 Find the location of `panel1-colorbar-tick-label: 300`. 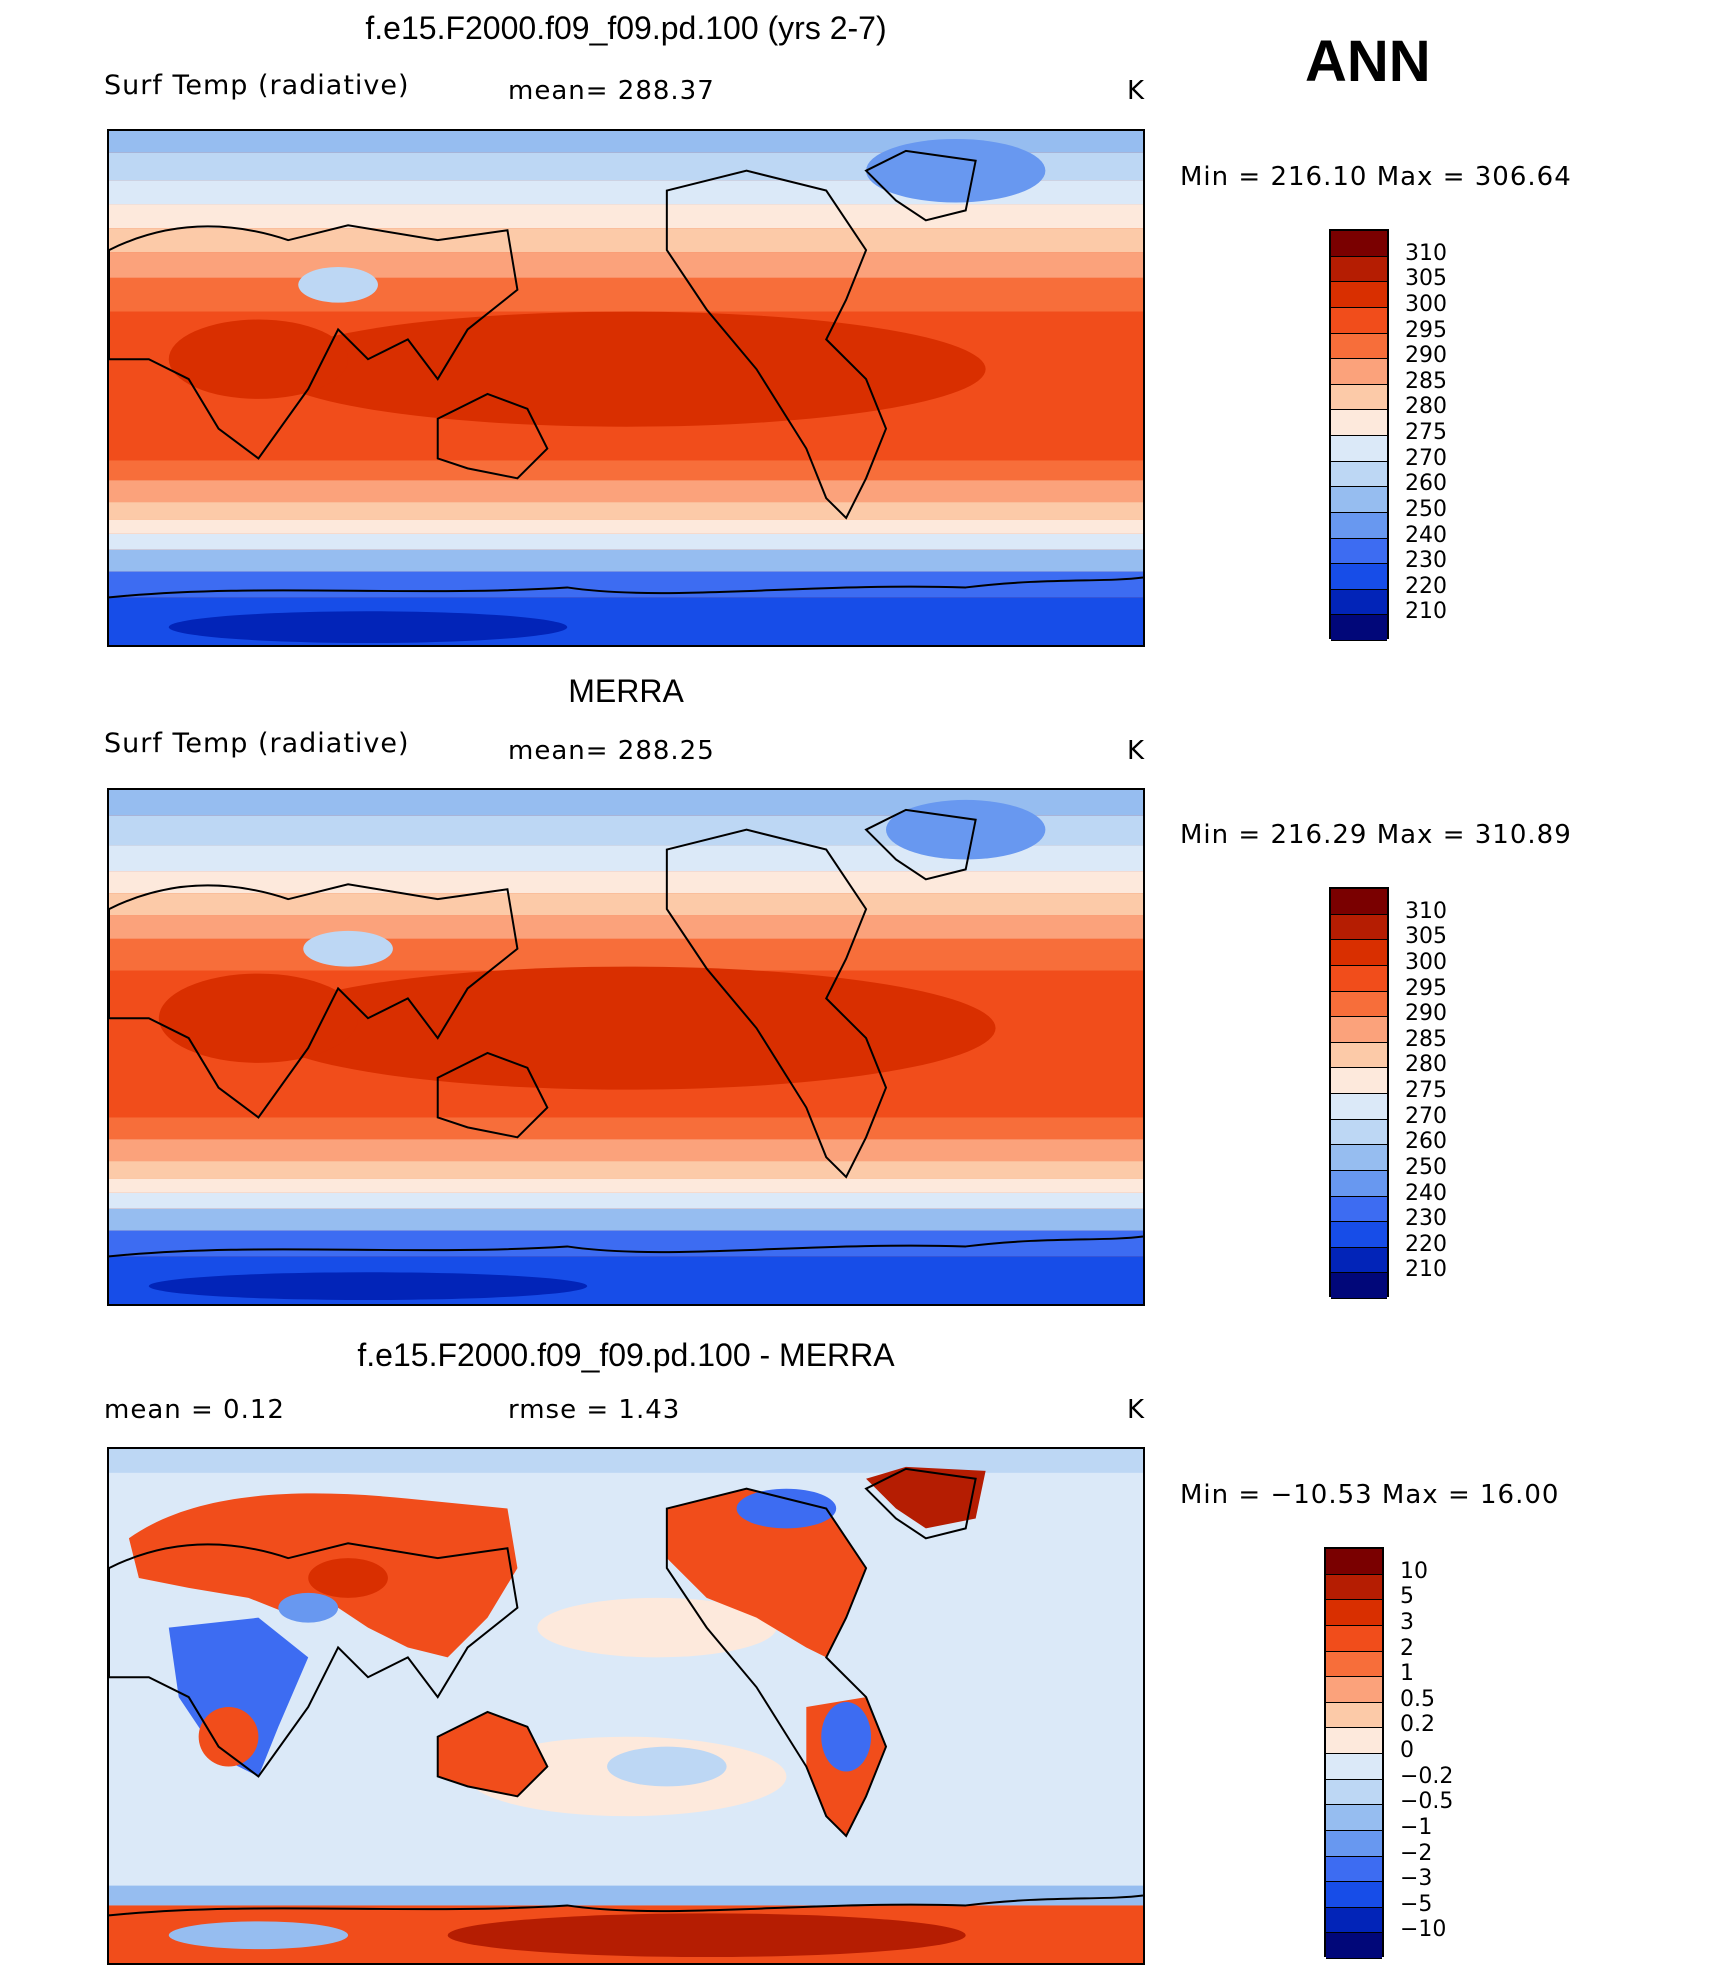

panel1-colorbar-tick-label: 300 is located at coordinates (1426, 304).